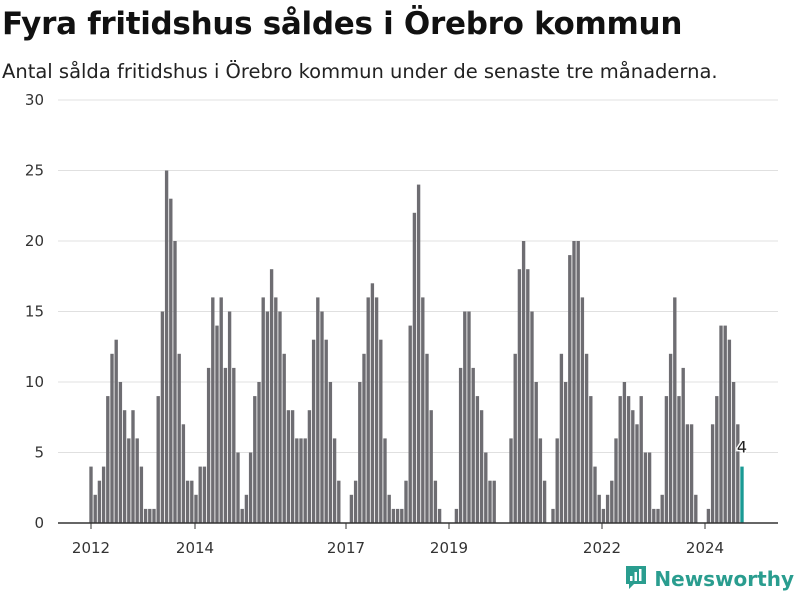 This screenshot has width=800, height=600. What do you see at coordinates (724, 579) in the screenshot?
I see `brand-name: Newsworthy` at bounding box center [724, 579].